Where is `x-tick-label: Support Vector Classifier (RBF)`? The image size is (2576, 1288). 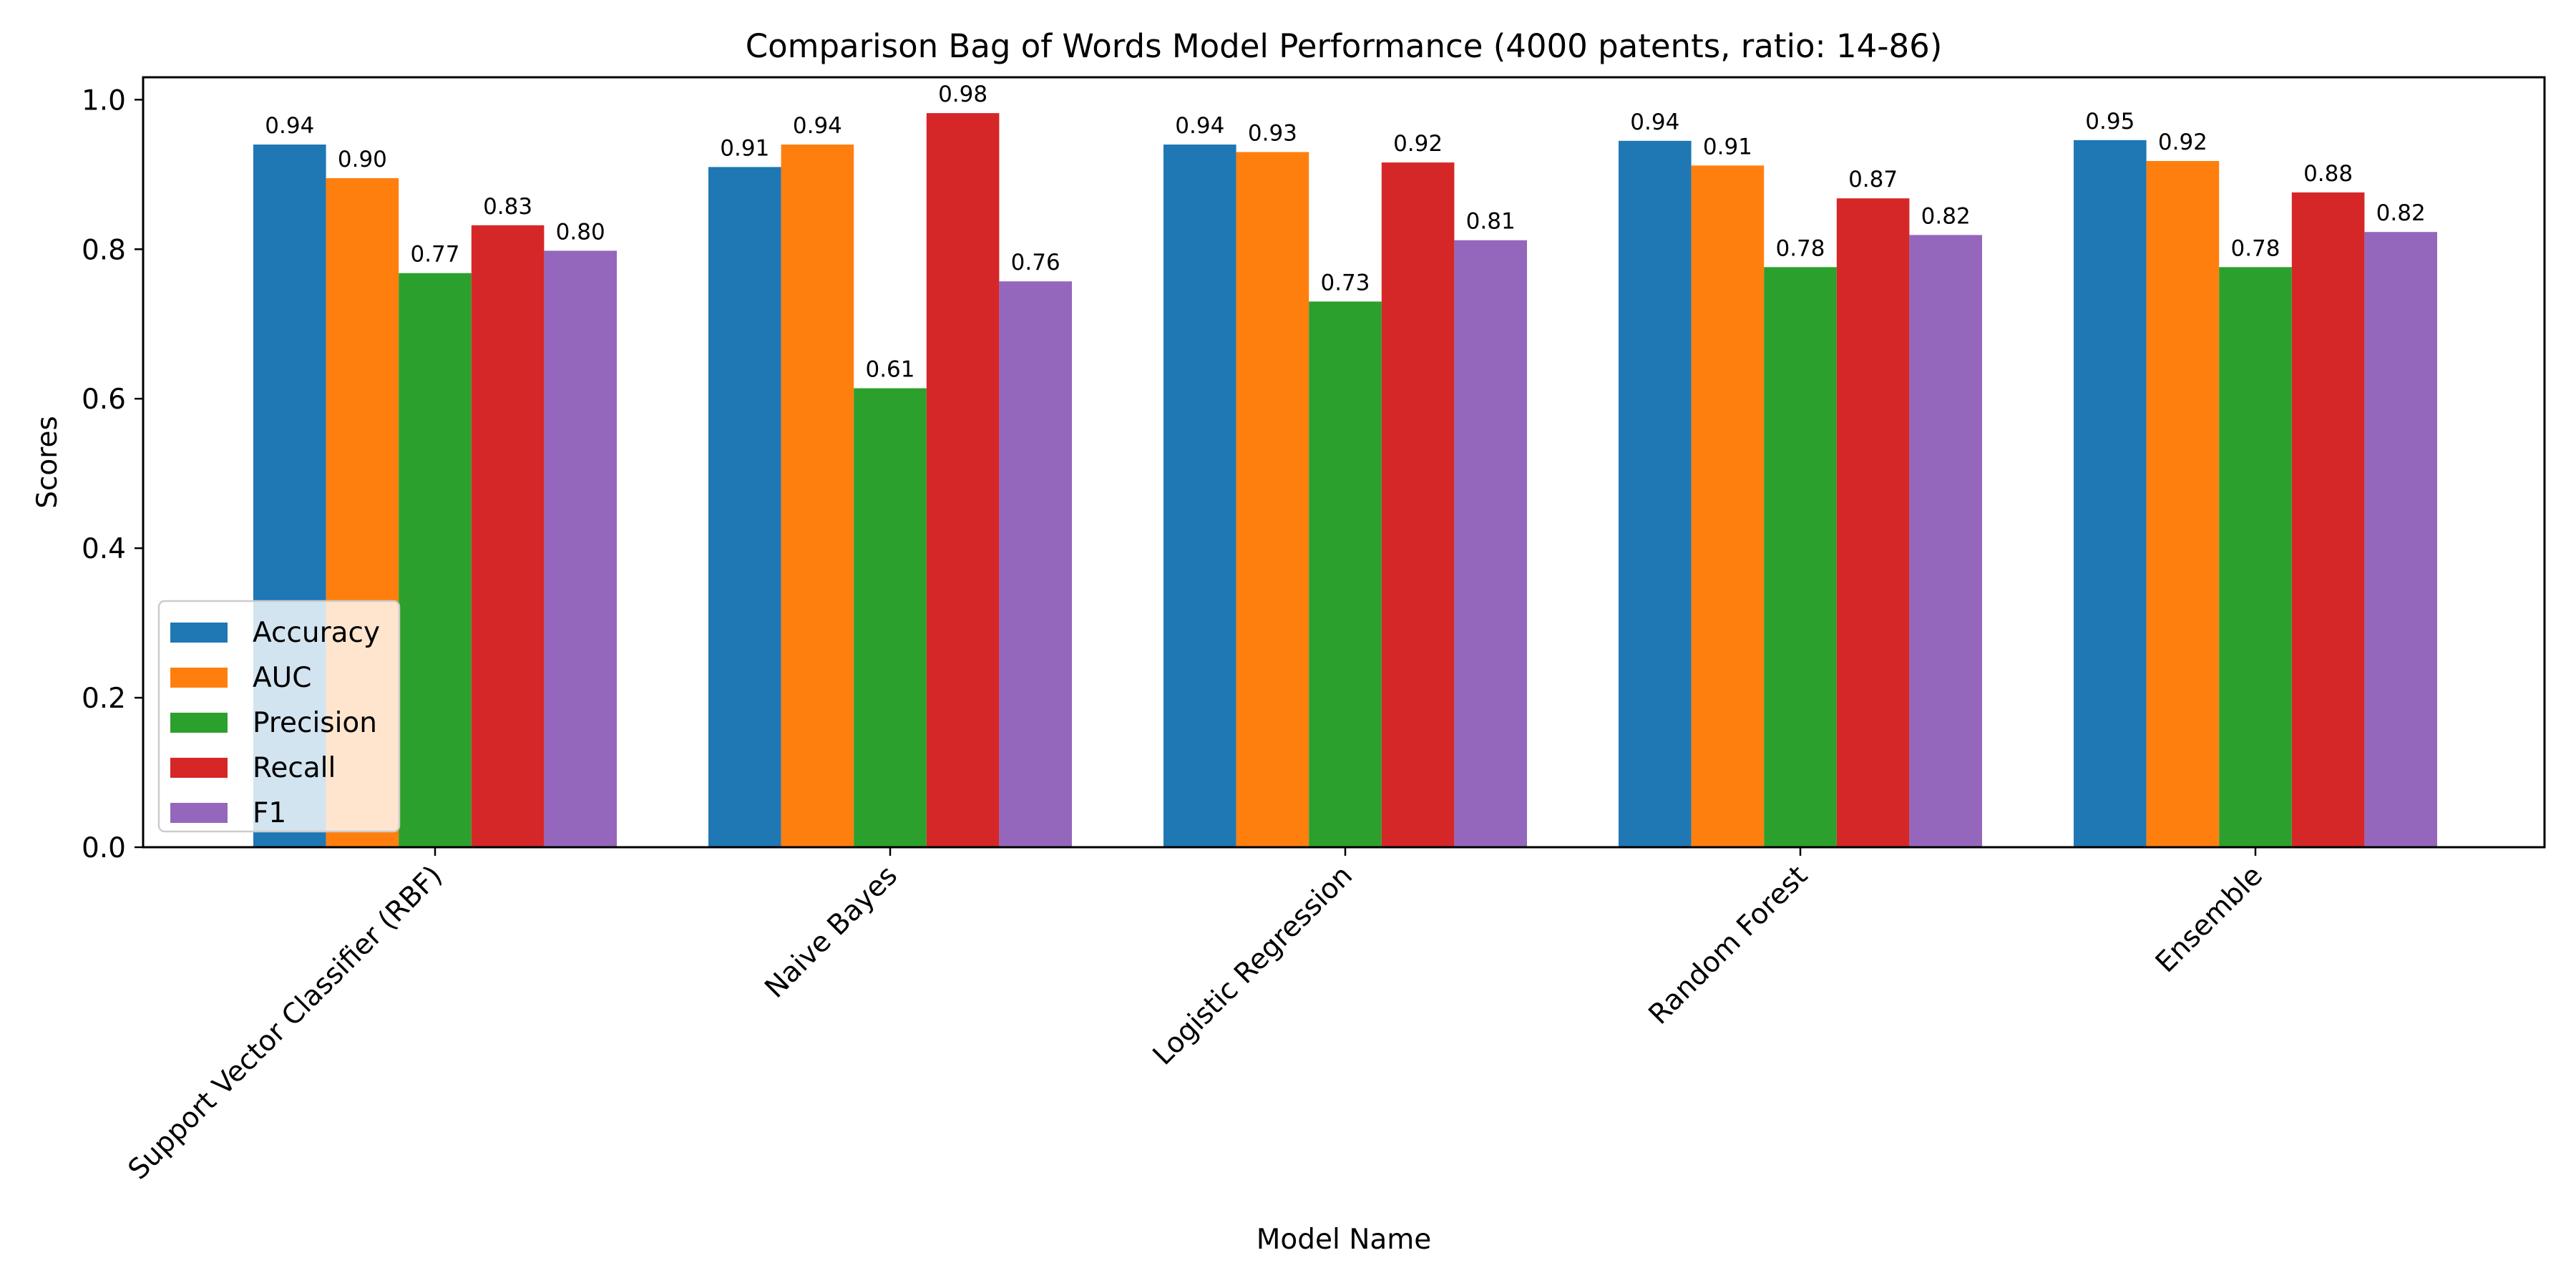 x-tick-label: Support Vector Classifier (RBF) is located at coordinates (285, 1022).